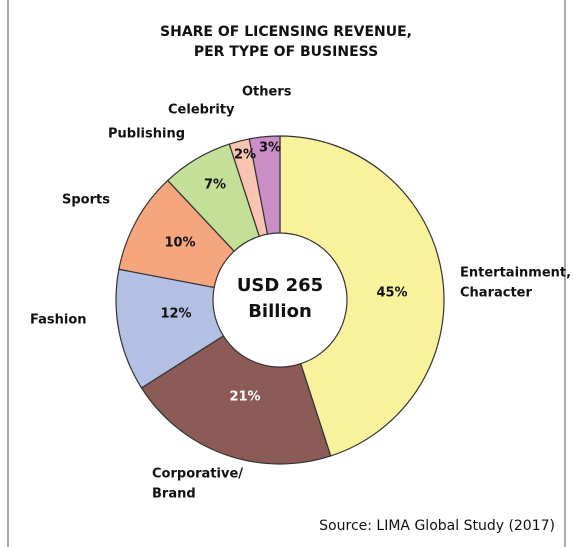  What do you see at coordinates (245, 155) in the screenshot?
I see `value-label: 2%` at bounding box center [245, 155].